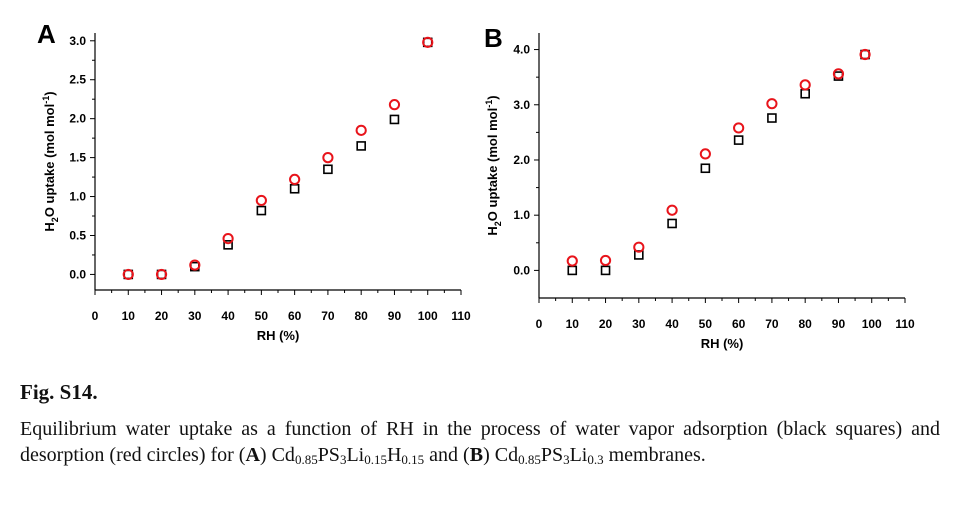  Describe the element at coordinates (654, 455) in the screenshot. I see `caption-text-end: membranes.` at that location.